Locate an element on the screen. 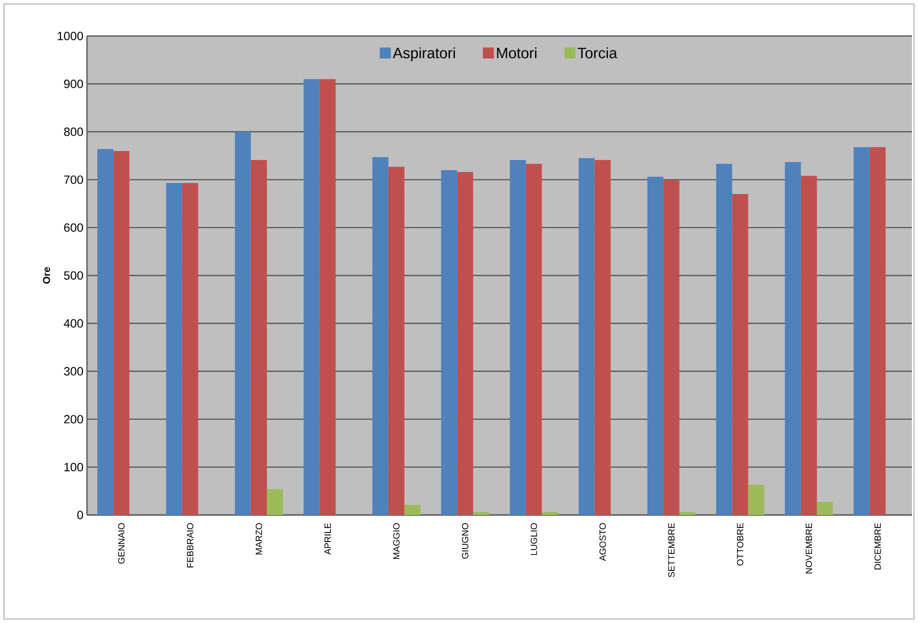  x-tick-label: DICEMBRE is located at coordinates (877, 546).